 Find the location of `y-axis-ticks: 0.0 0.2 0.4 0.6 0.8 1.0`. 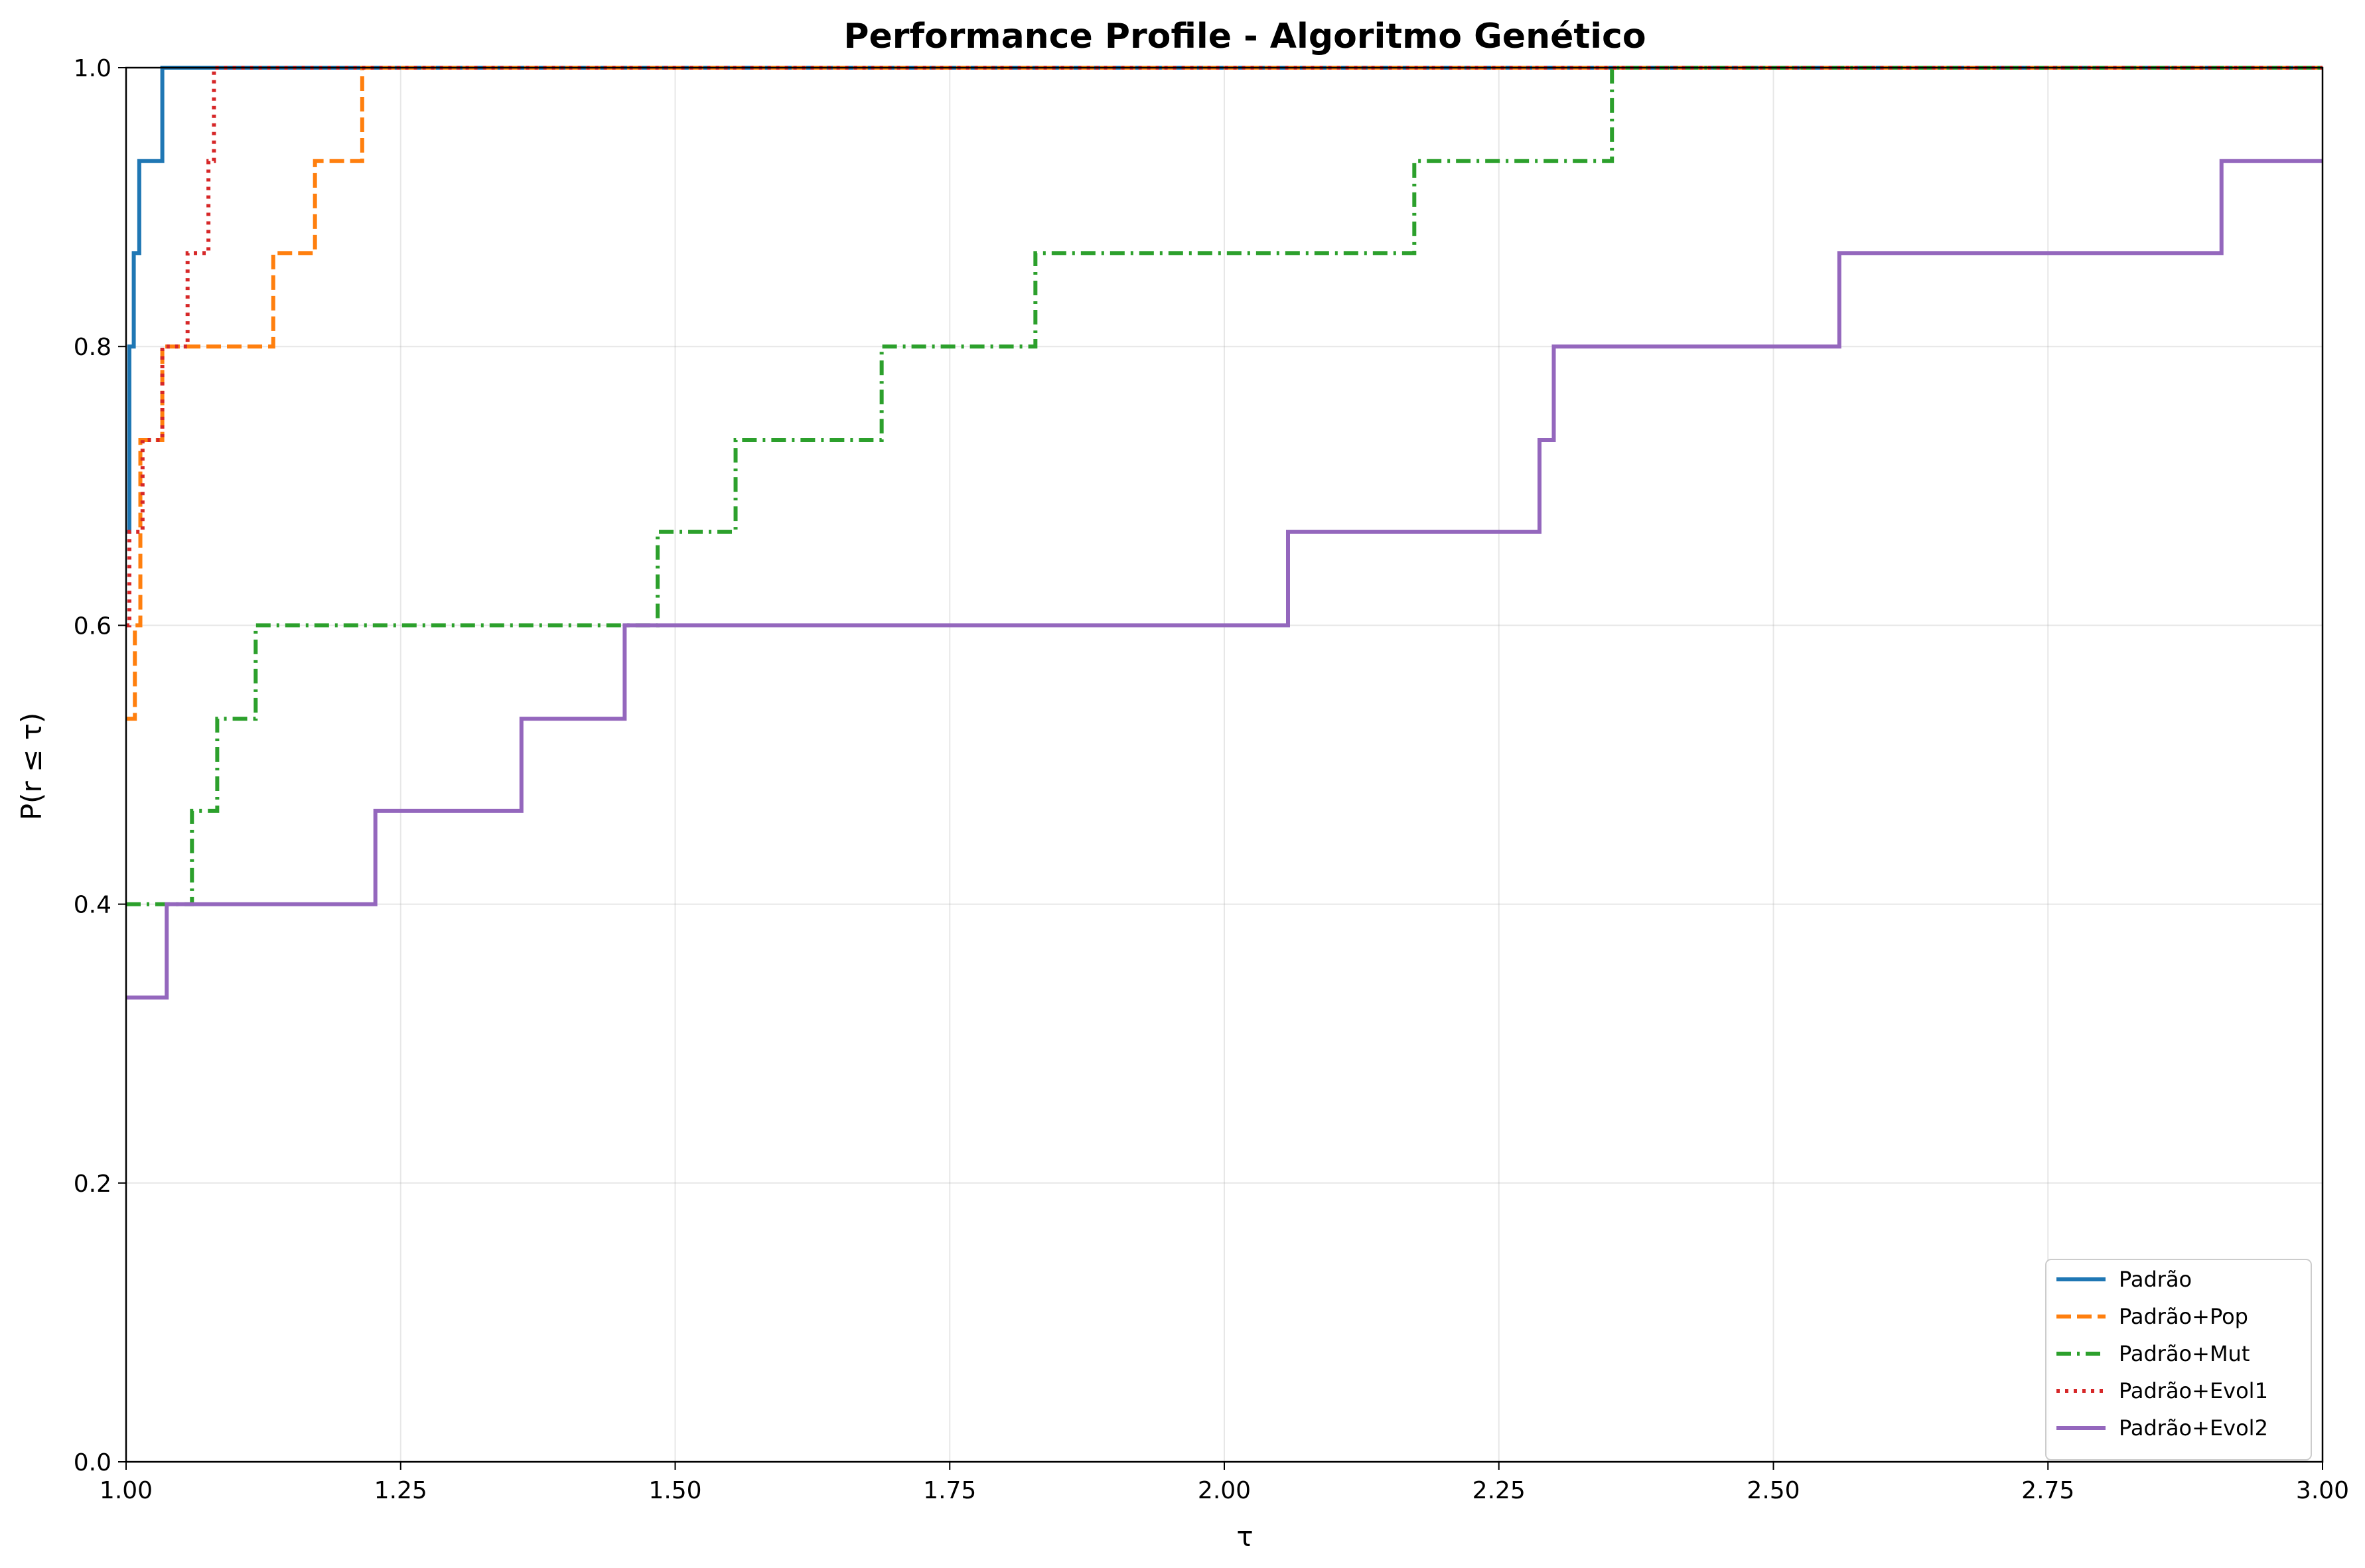

y-axis-ticks: 0.0 0.2 0.4 0.6 0.8 1.0 is located at coordinates (100, 765).